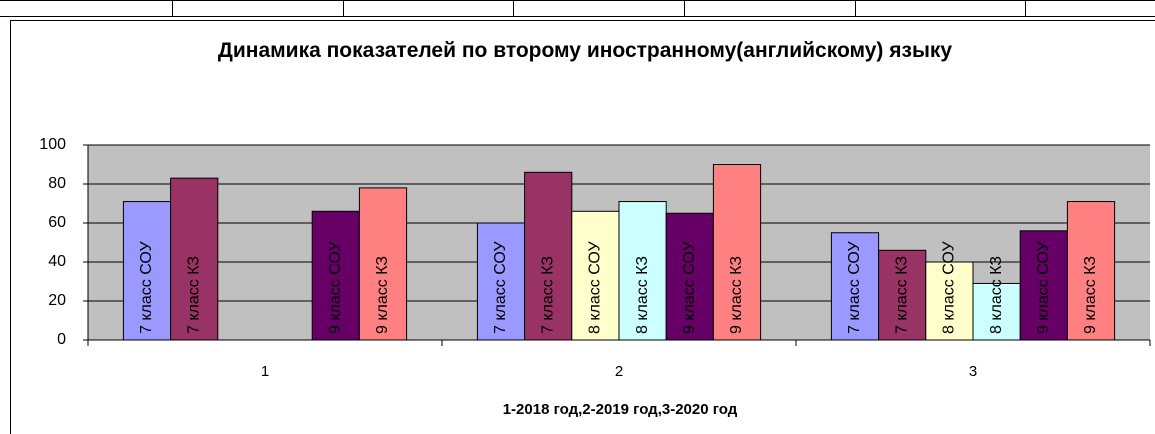  Describe the element at coordinates (57, 183) in the screenshot. I see `y-tick-label: 80` at that location.